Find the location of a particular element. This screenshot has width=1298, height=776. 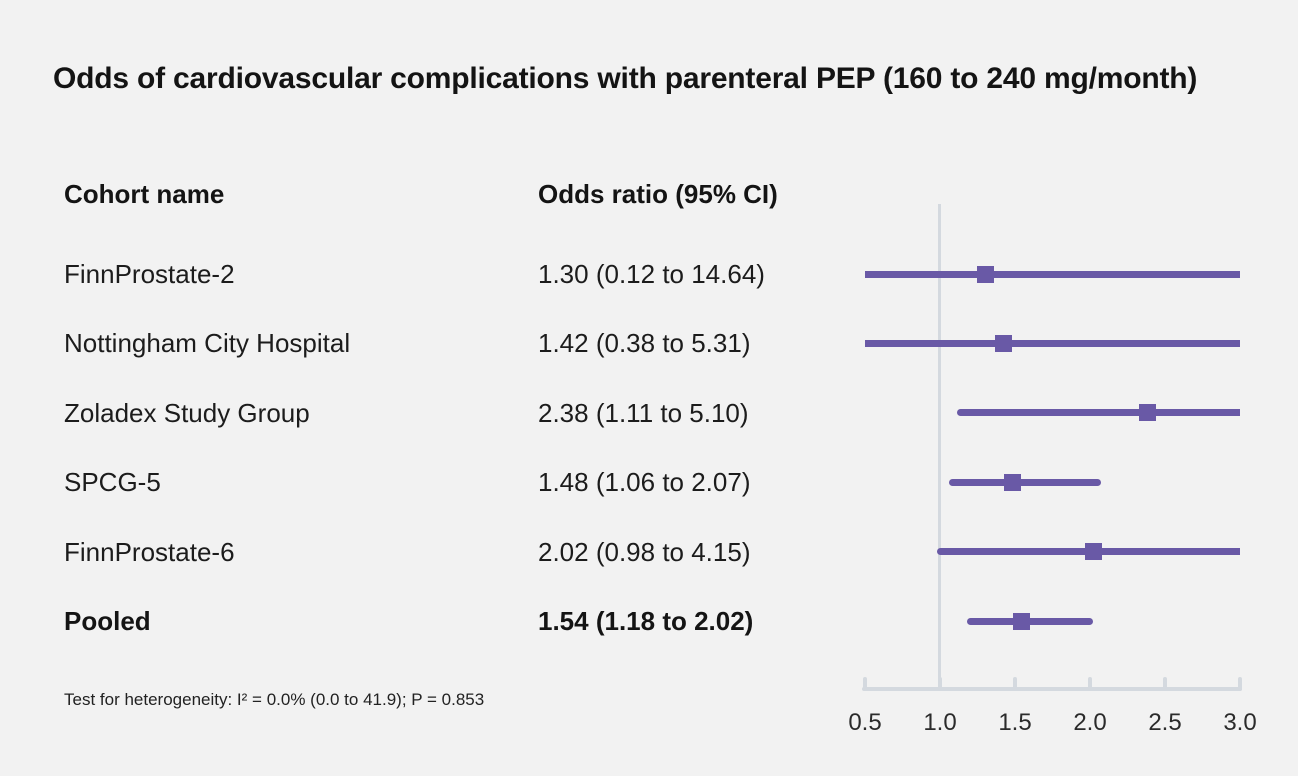

odds-ratio-value: 1.42 (0.38 to 5.31) is located at coordinates (644, 343).